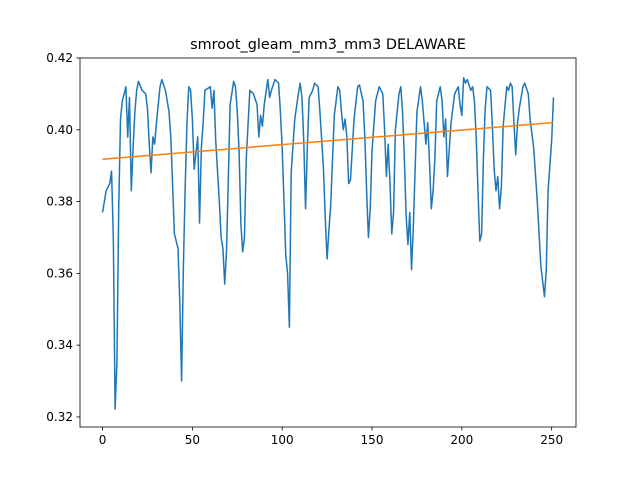 This screenshot has height=480, width=640. Describe the element at coordinates (328, 140) in the screenshot. I see `data-line` at that location.